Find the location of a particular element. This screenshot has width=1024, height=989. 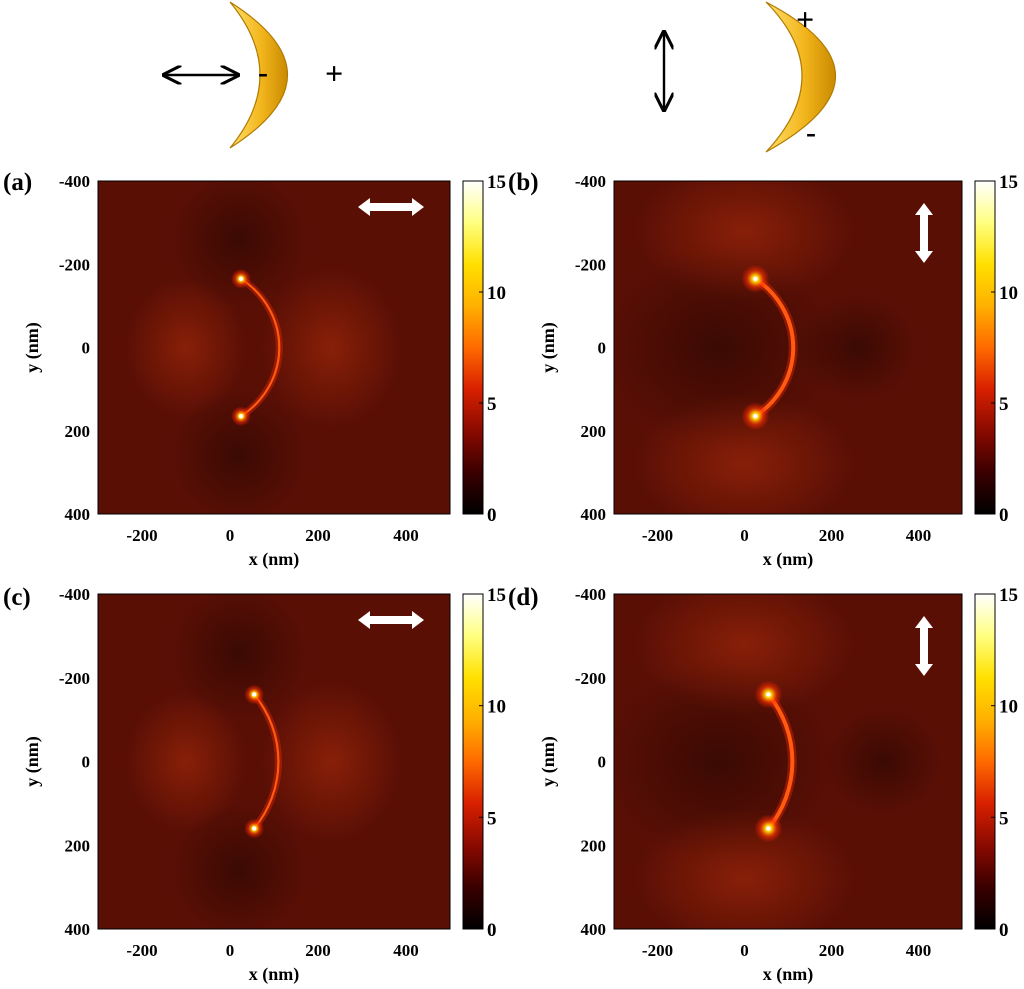

crescent-moon-right is located at coordinates (800, 77).